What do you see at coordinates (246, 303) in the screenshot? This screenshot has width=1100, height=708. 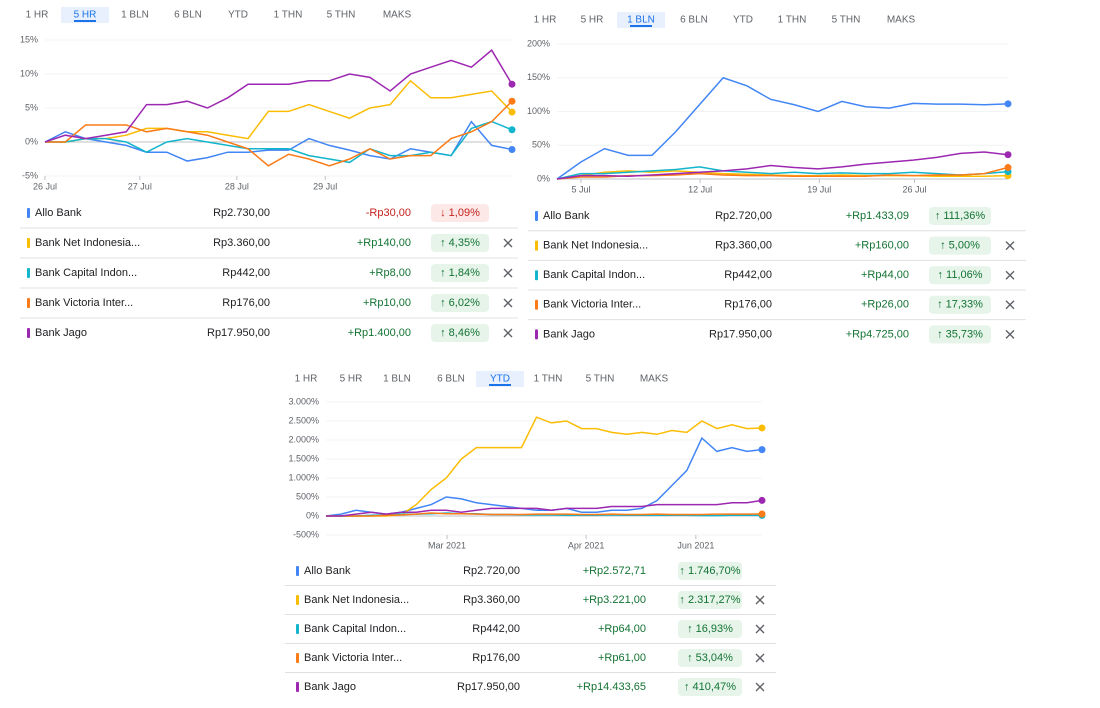 I see `price: Rp176,00` at bounding box center [246, 303].